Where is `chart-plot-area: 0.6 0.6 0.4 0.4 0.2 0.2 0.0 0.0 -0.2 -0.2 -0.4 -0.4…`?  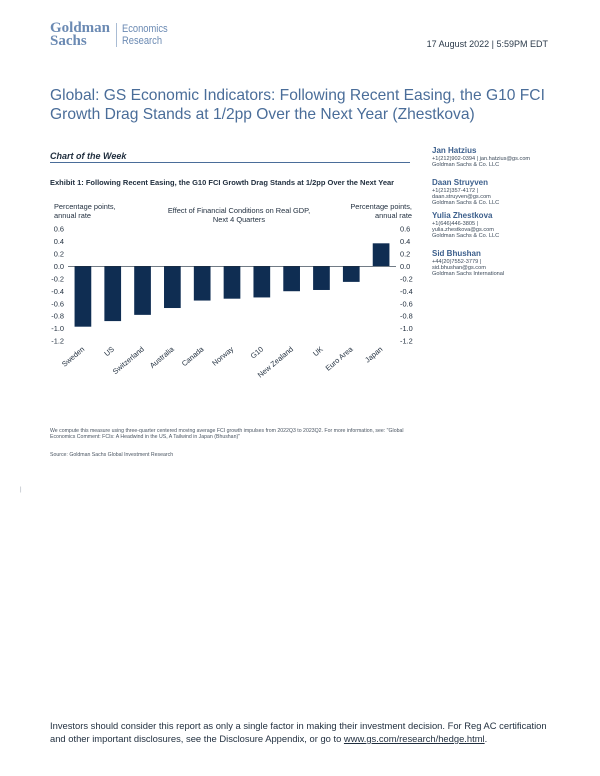
chart-plot-area: 0.6 0.6 0.4 0.4 0.2 0.2 0.0 0.0 -0.2 -0.2 -0.4 -0.4… is located at coordinates (232, 302).